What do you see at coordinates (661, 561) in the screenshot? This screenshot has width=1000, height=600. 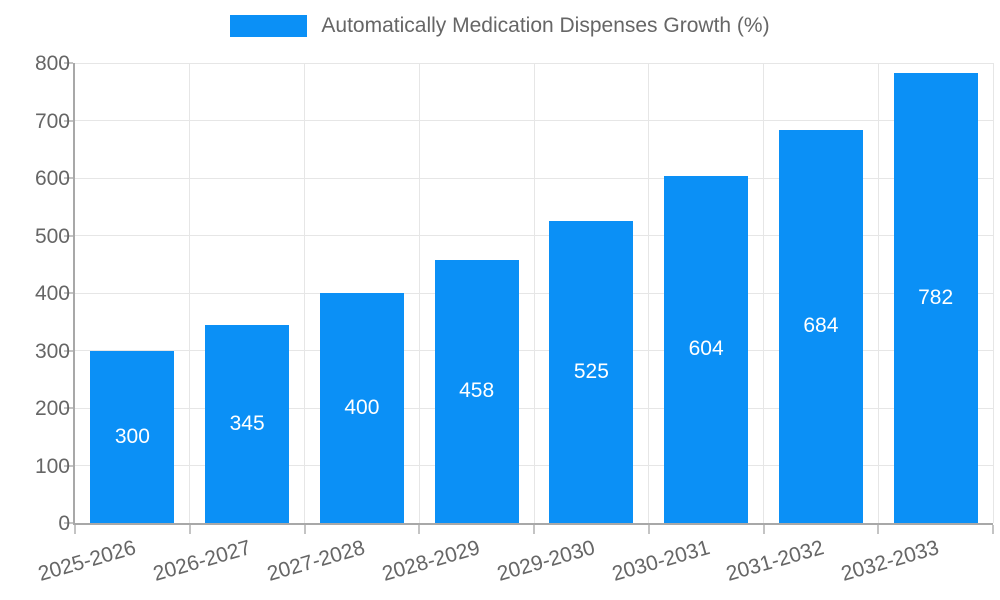 I see `x-tick-label: 2030-2031` at bounding box center [661, 561].